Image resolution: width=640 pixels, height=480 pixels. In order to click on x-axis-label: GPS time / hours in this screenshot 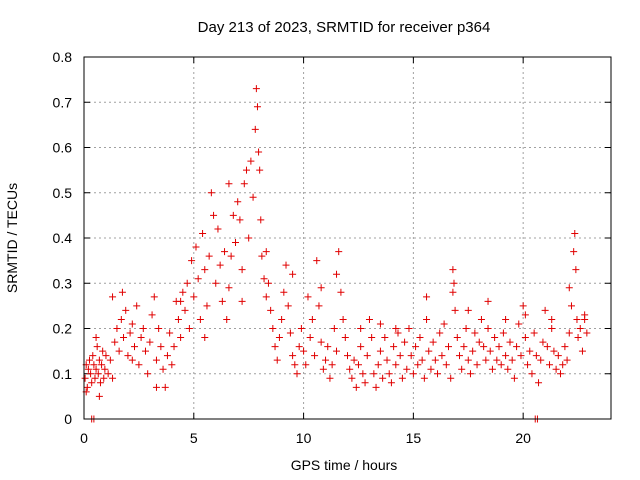, I will do `click(344, 465)`.